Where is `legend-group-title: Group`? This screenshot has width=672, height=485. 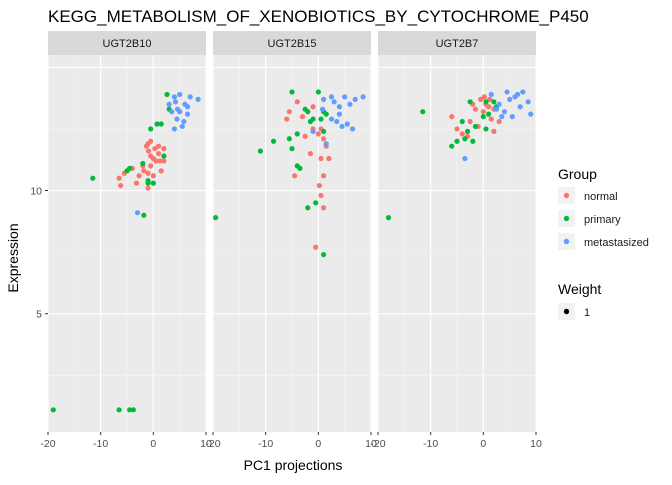 legend-group-title: Group is located at coordinates (577, 174).